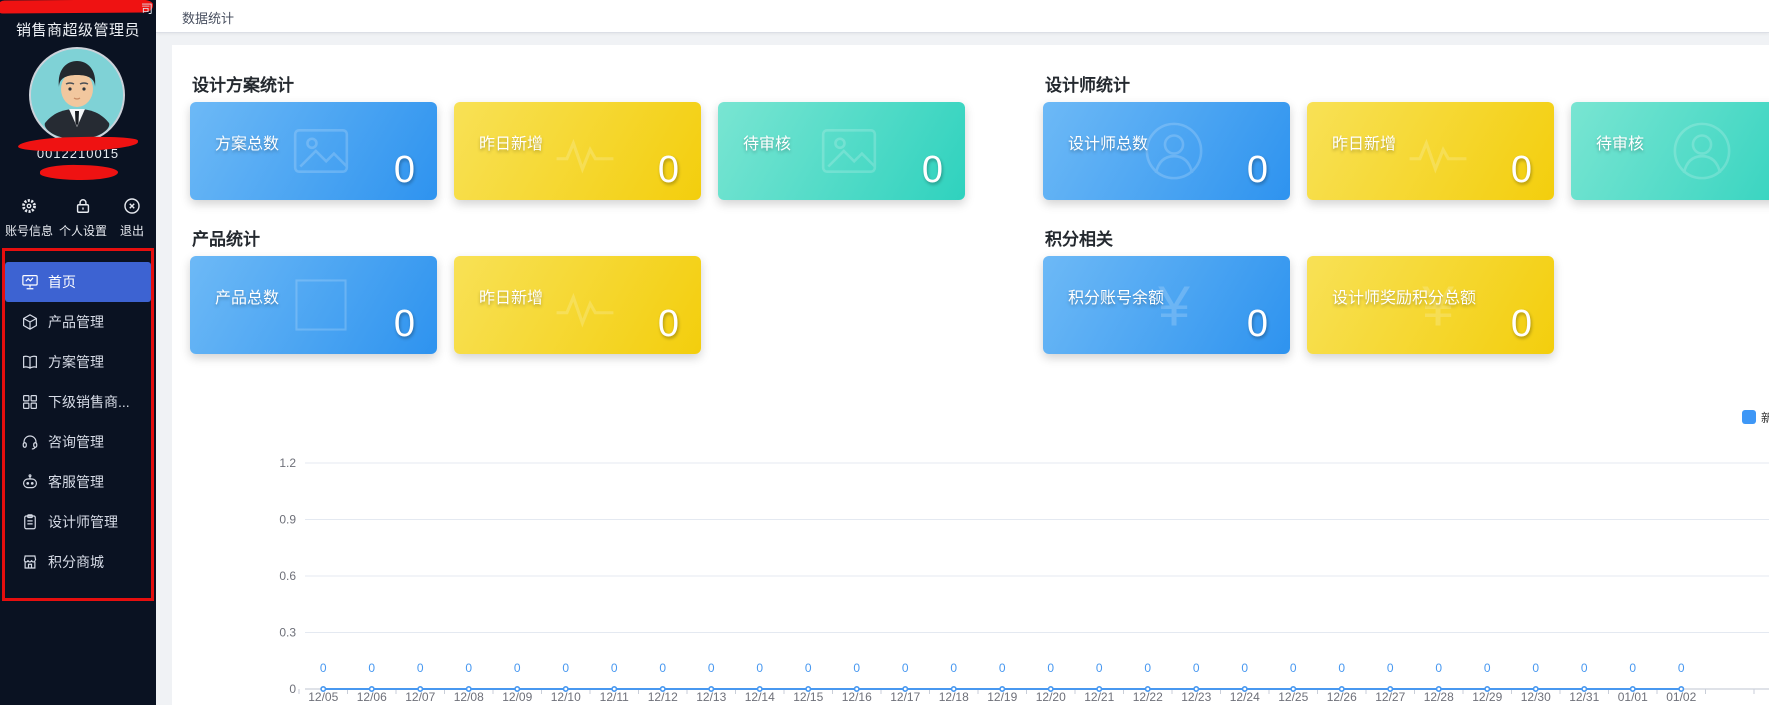 The height and width of the screenshot is (705, 1769). I want to click on section-title-points: 积分相关, so click(1079, 239).